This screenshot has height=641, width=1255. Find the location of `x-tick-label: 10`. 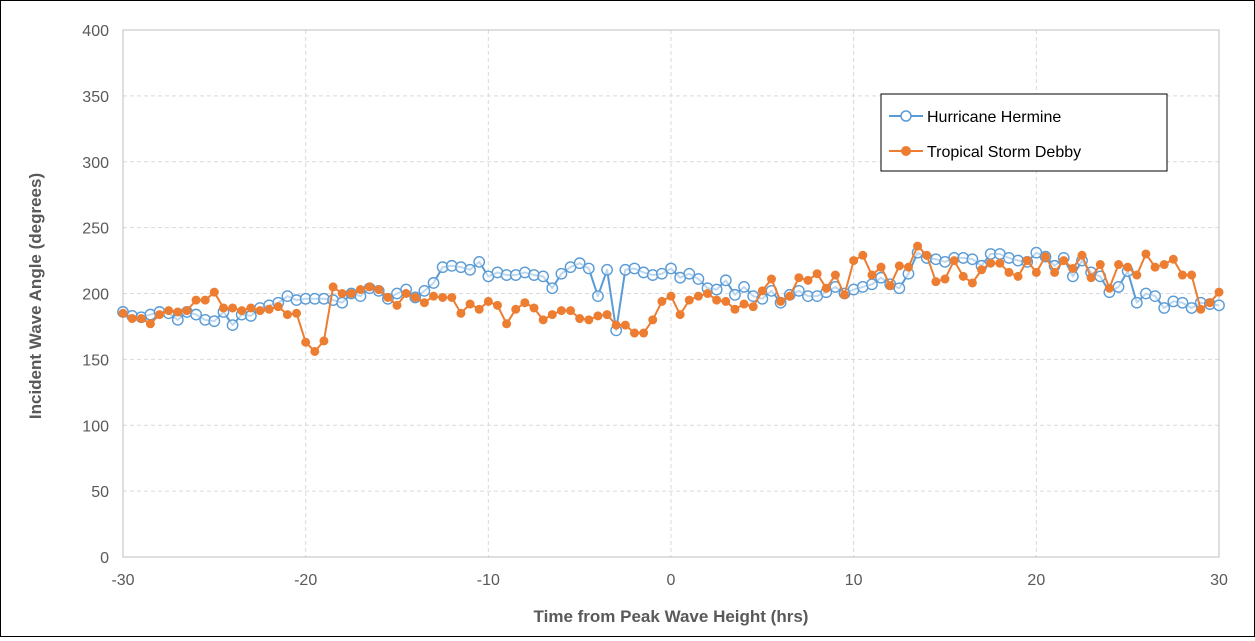

x-tick-label: 10 is located at coordinates (854, 580).